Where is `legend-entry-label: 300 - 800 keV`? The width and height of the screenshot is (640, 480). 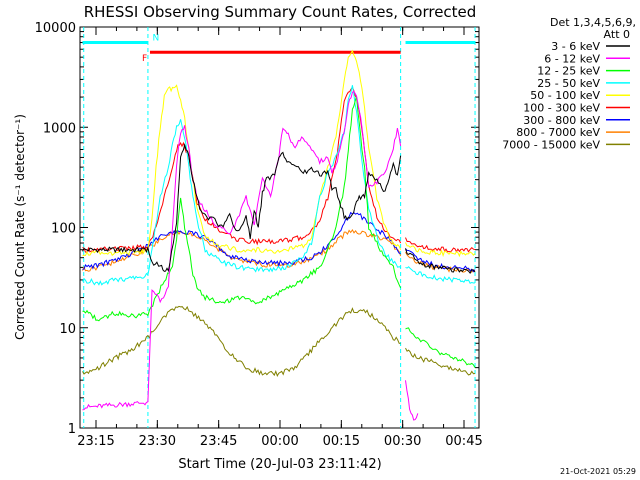 legend-entry-label: 300 - 800 keV is located at coordinates (561, 120).